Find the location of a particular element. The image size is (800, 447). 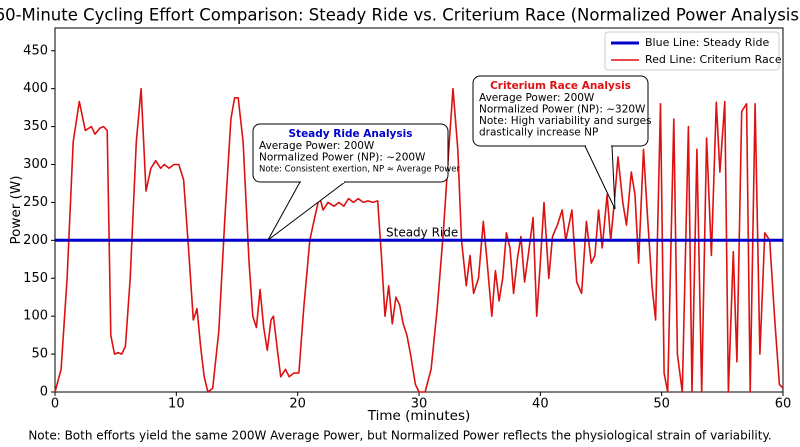

y-tick-label: 150 is located at coordinates (35, 278).